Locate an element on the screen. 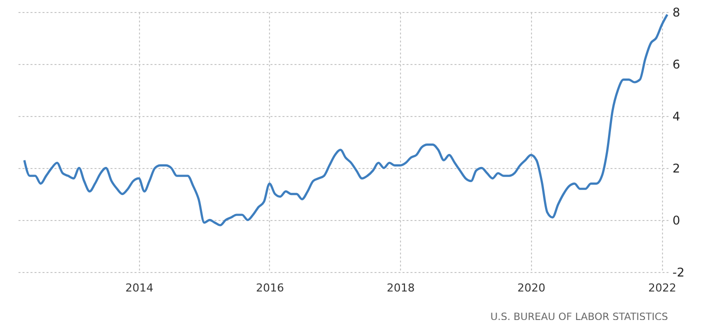 Image resolution: width=706 pixels, height=332 pixels. x-tick-label: 2020 is located at coordinates (531, 288).